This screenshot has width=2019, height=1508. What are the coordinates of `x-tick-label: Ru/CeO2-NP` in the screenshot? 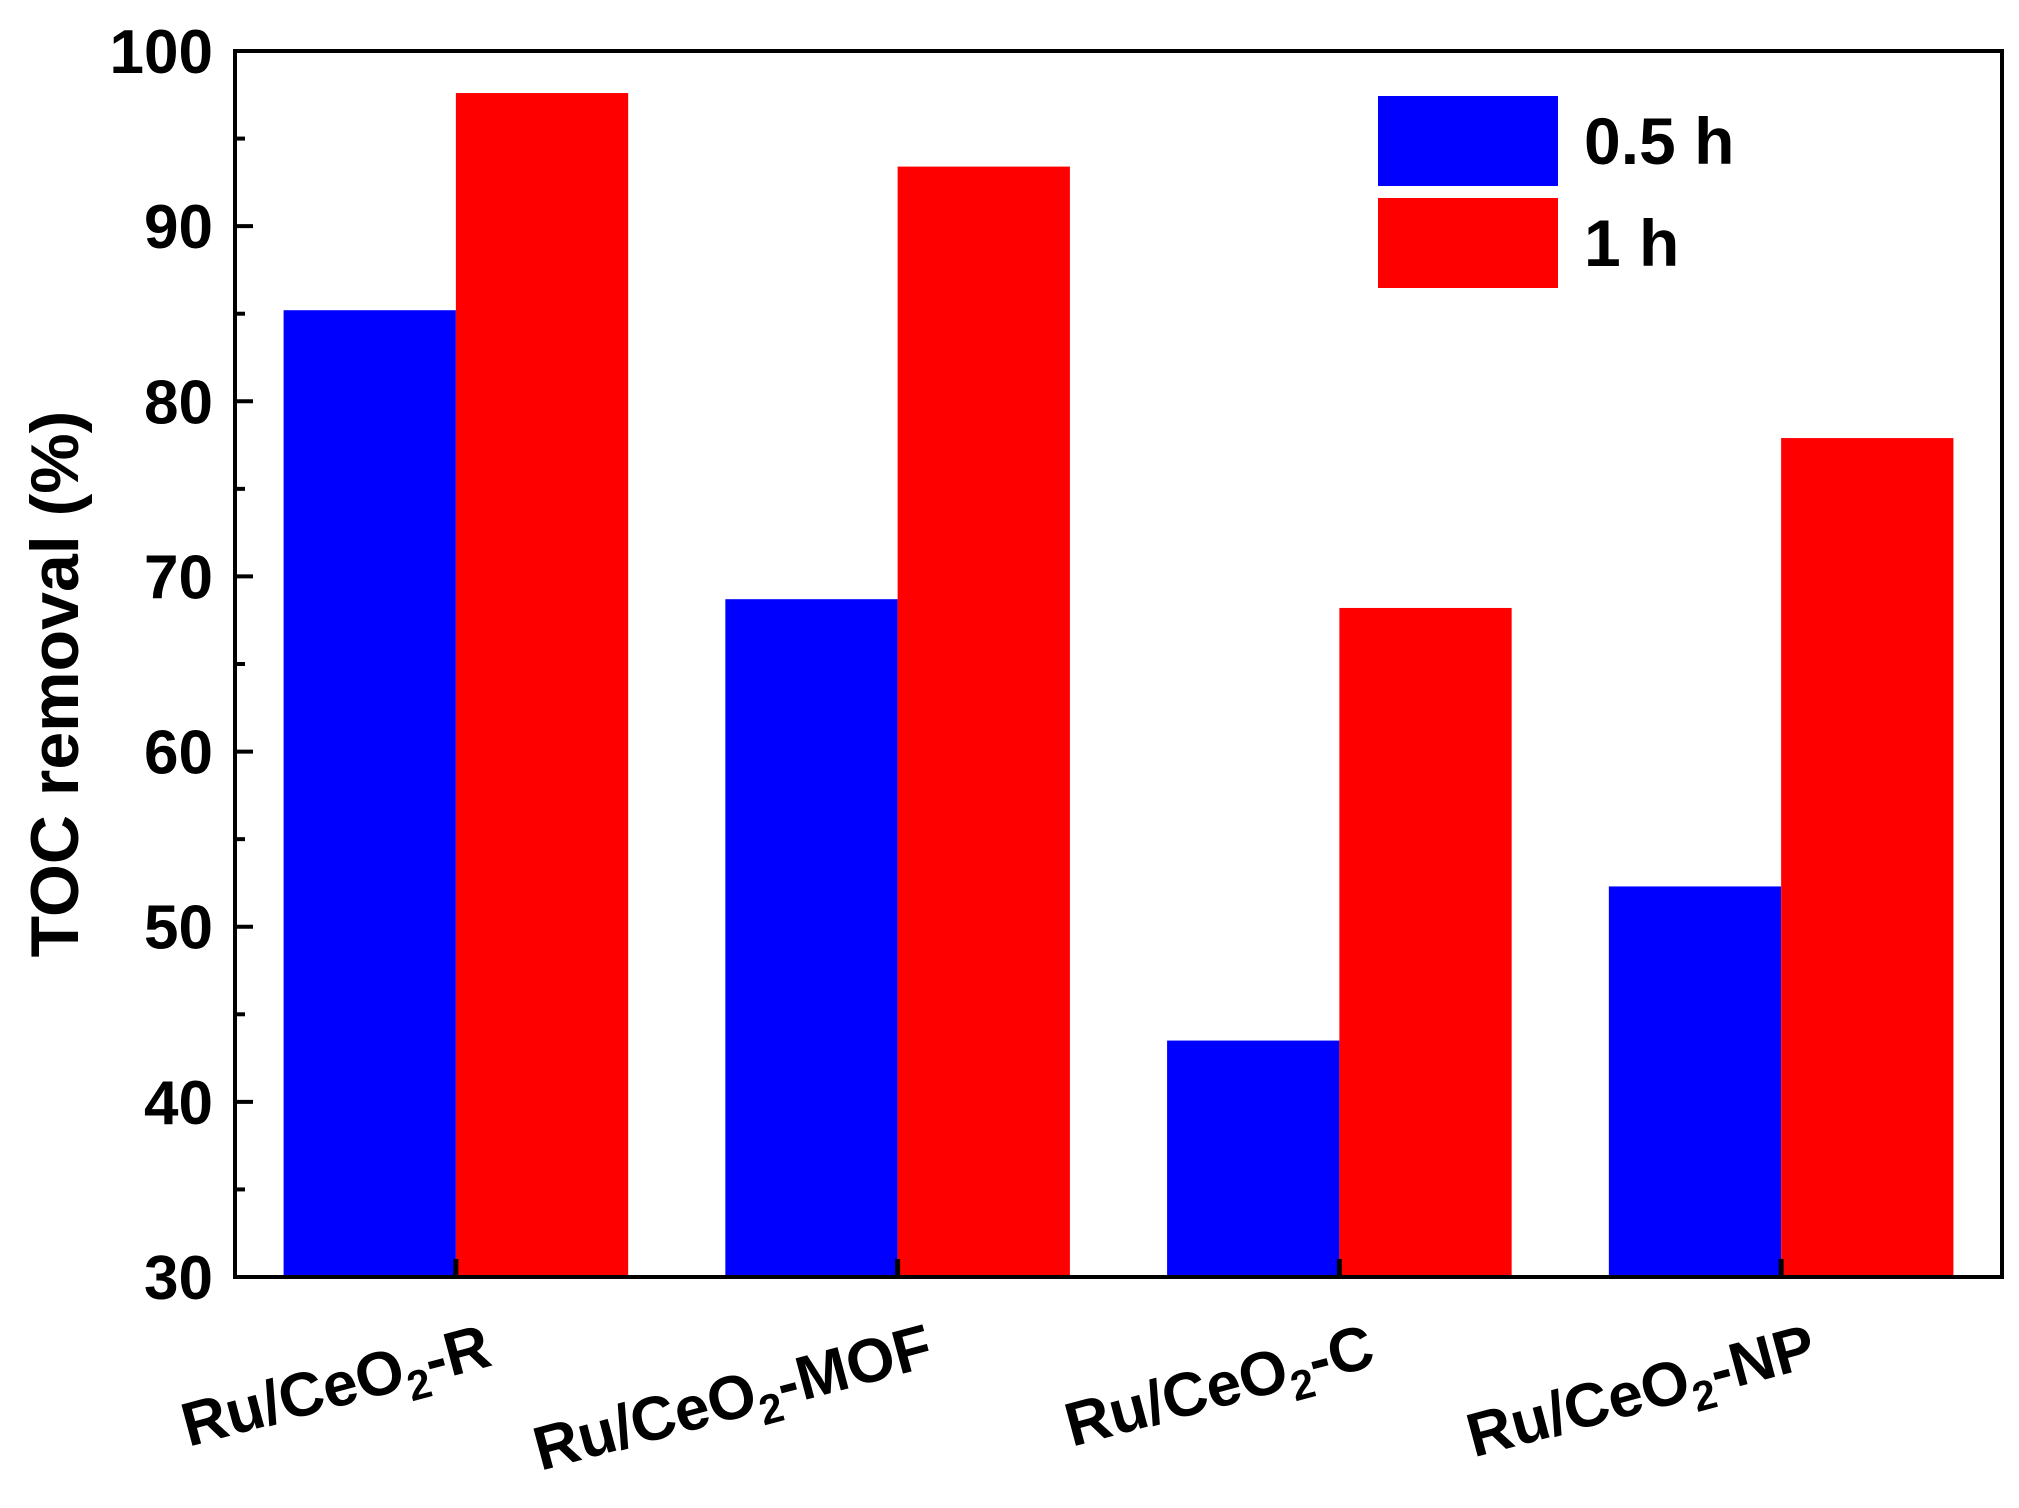 It's located at (1643, 1396).